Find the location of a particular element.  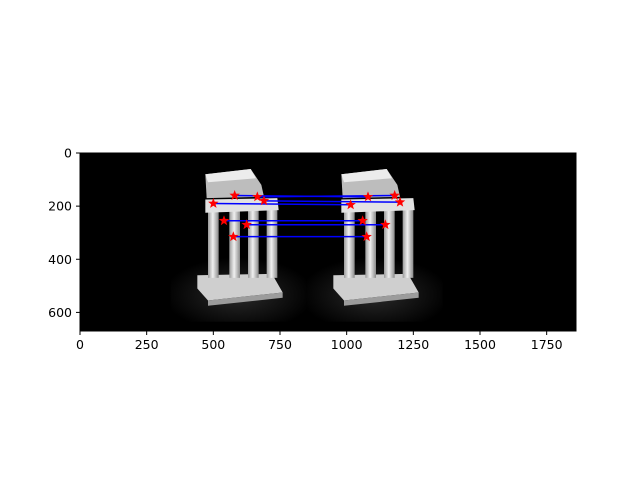

x-tick-label: 750 is located at coordinates (280, 344).